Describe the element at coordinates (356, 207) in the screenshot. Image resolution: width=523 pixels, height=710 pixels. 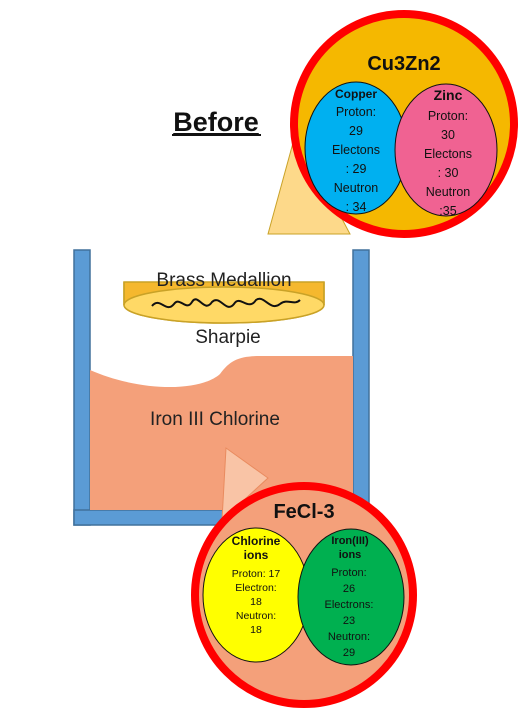
I see `copper-stat-line: : 34` at that location.